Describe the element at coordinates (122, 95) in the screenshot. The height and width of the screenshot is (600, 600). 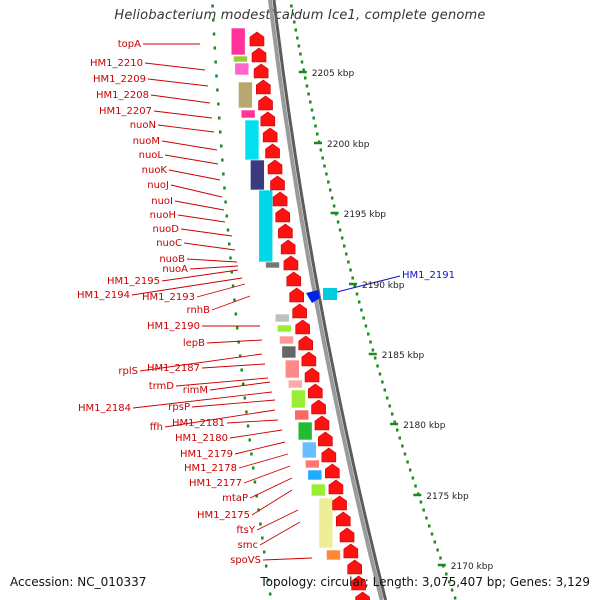
I see `gene-label-hm1_2208: HM1_2208` at that location.